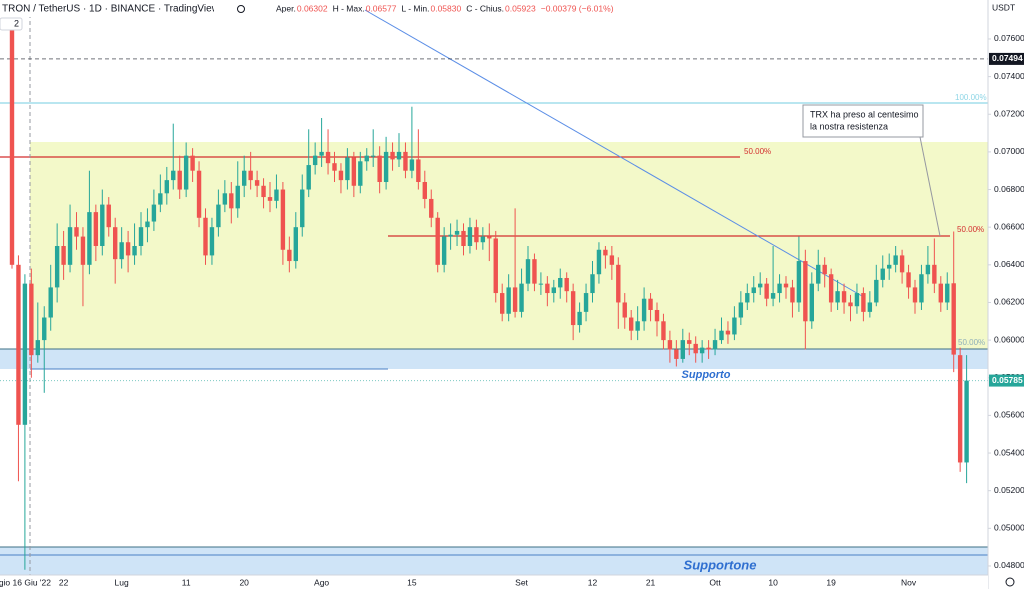 Image resolution: width=1024 pixels, height=589 pixels. Describe the element at coordinates (971, 97) in the screenshot. I see `fib-label: 100.00%` at that location.